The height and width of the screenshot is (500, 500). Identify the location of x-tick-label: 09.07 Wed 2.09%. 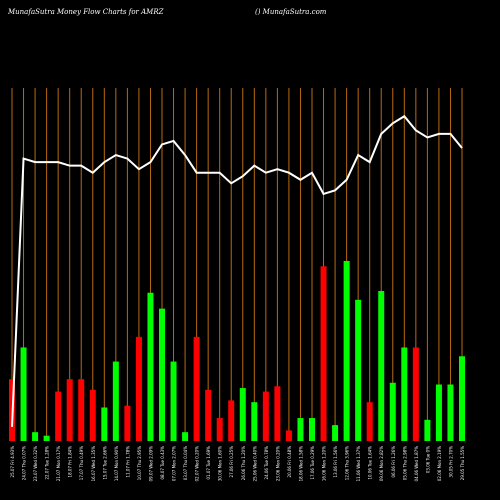
(150, 464).